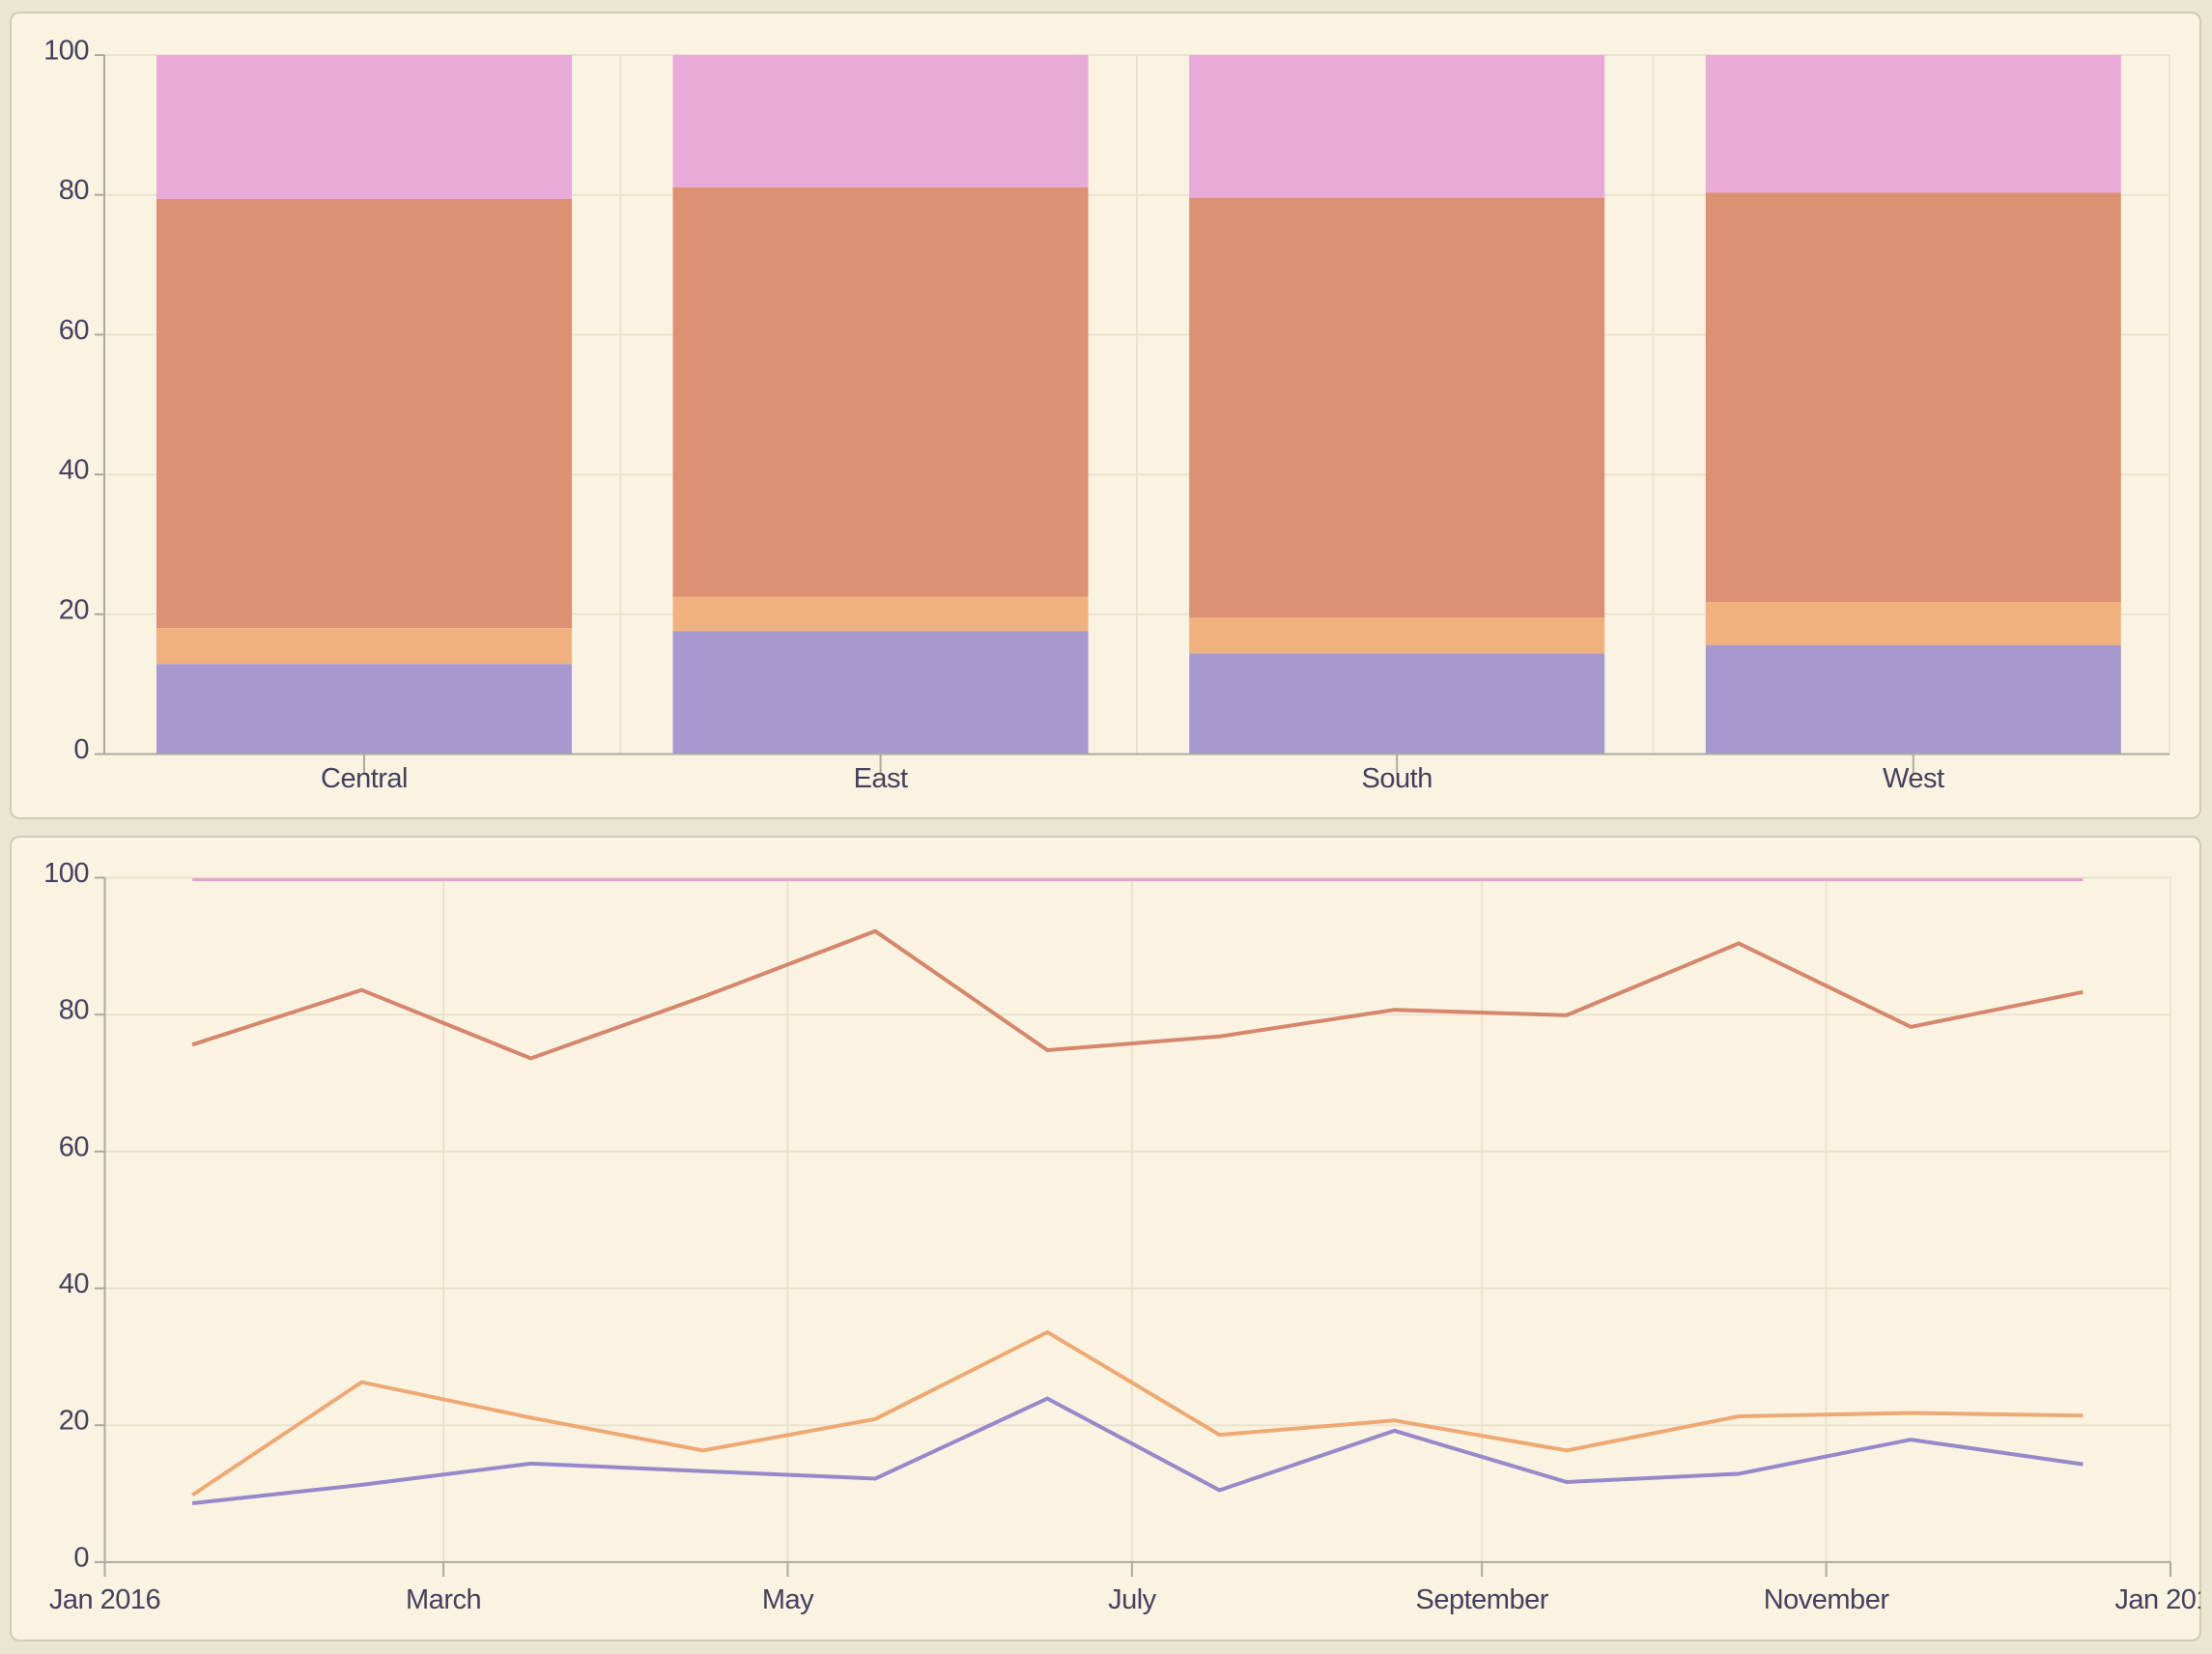  What do you see at coordinates (443, 1599) in the screenshot?
I see `svg-text: March` at bounding box center [443, 1599].